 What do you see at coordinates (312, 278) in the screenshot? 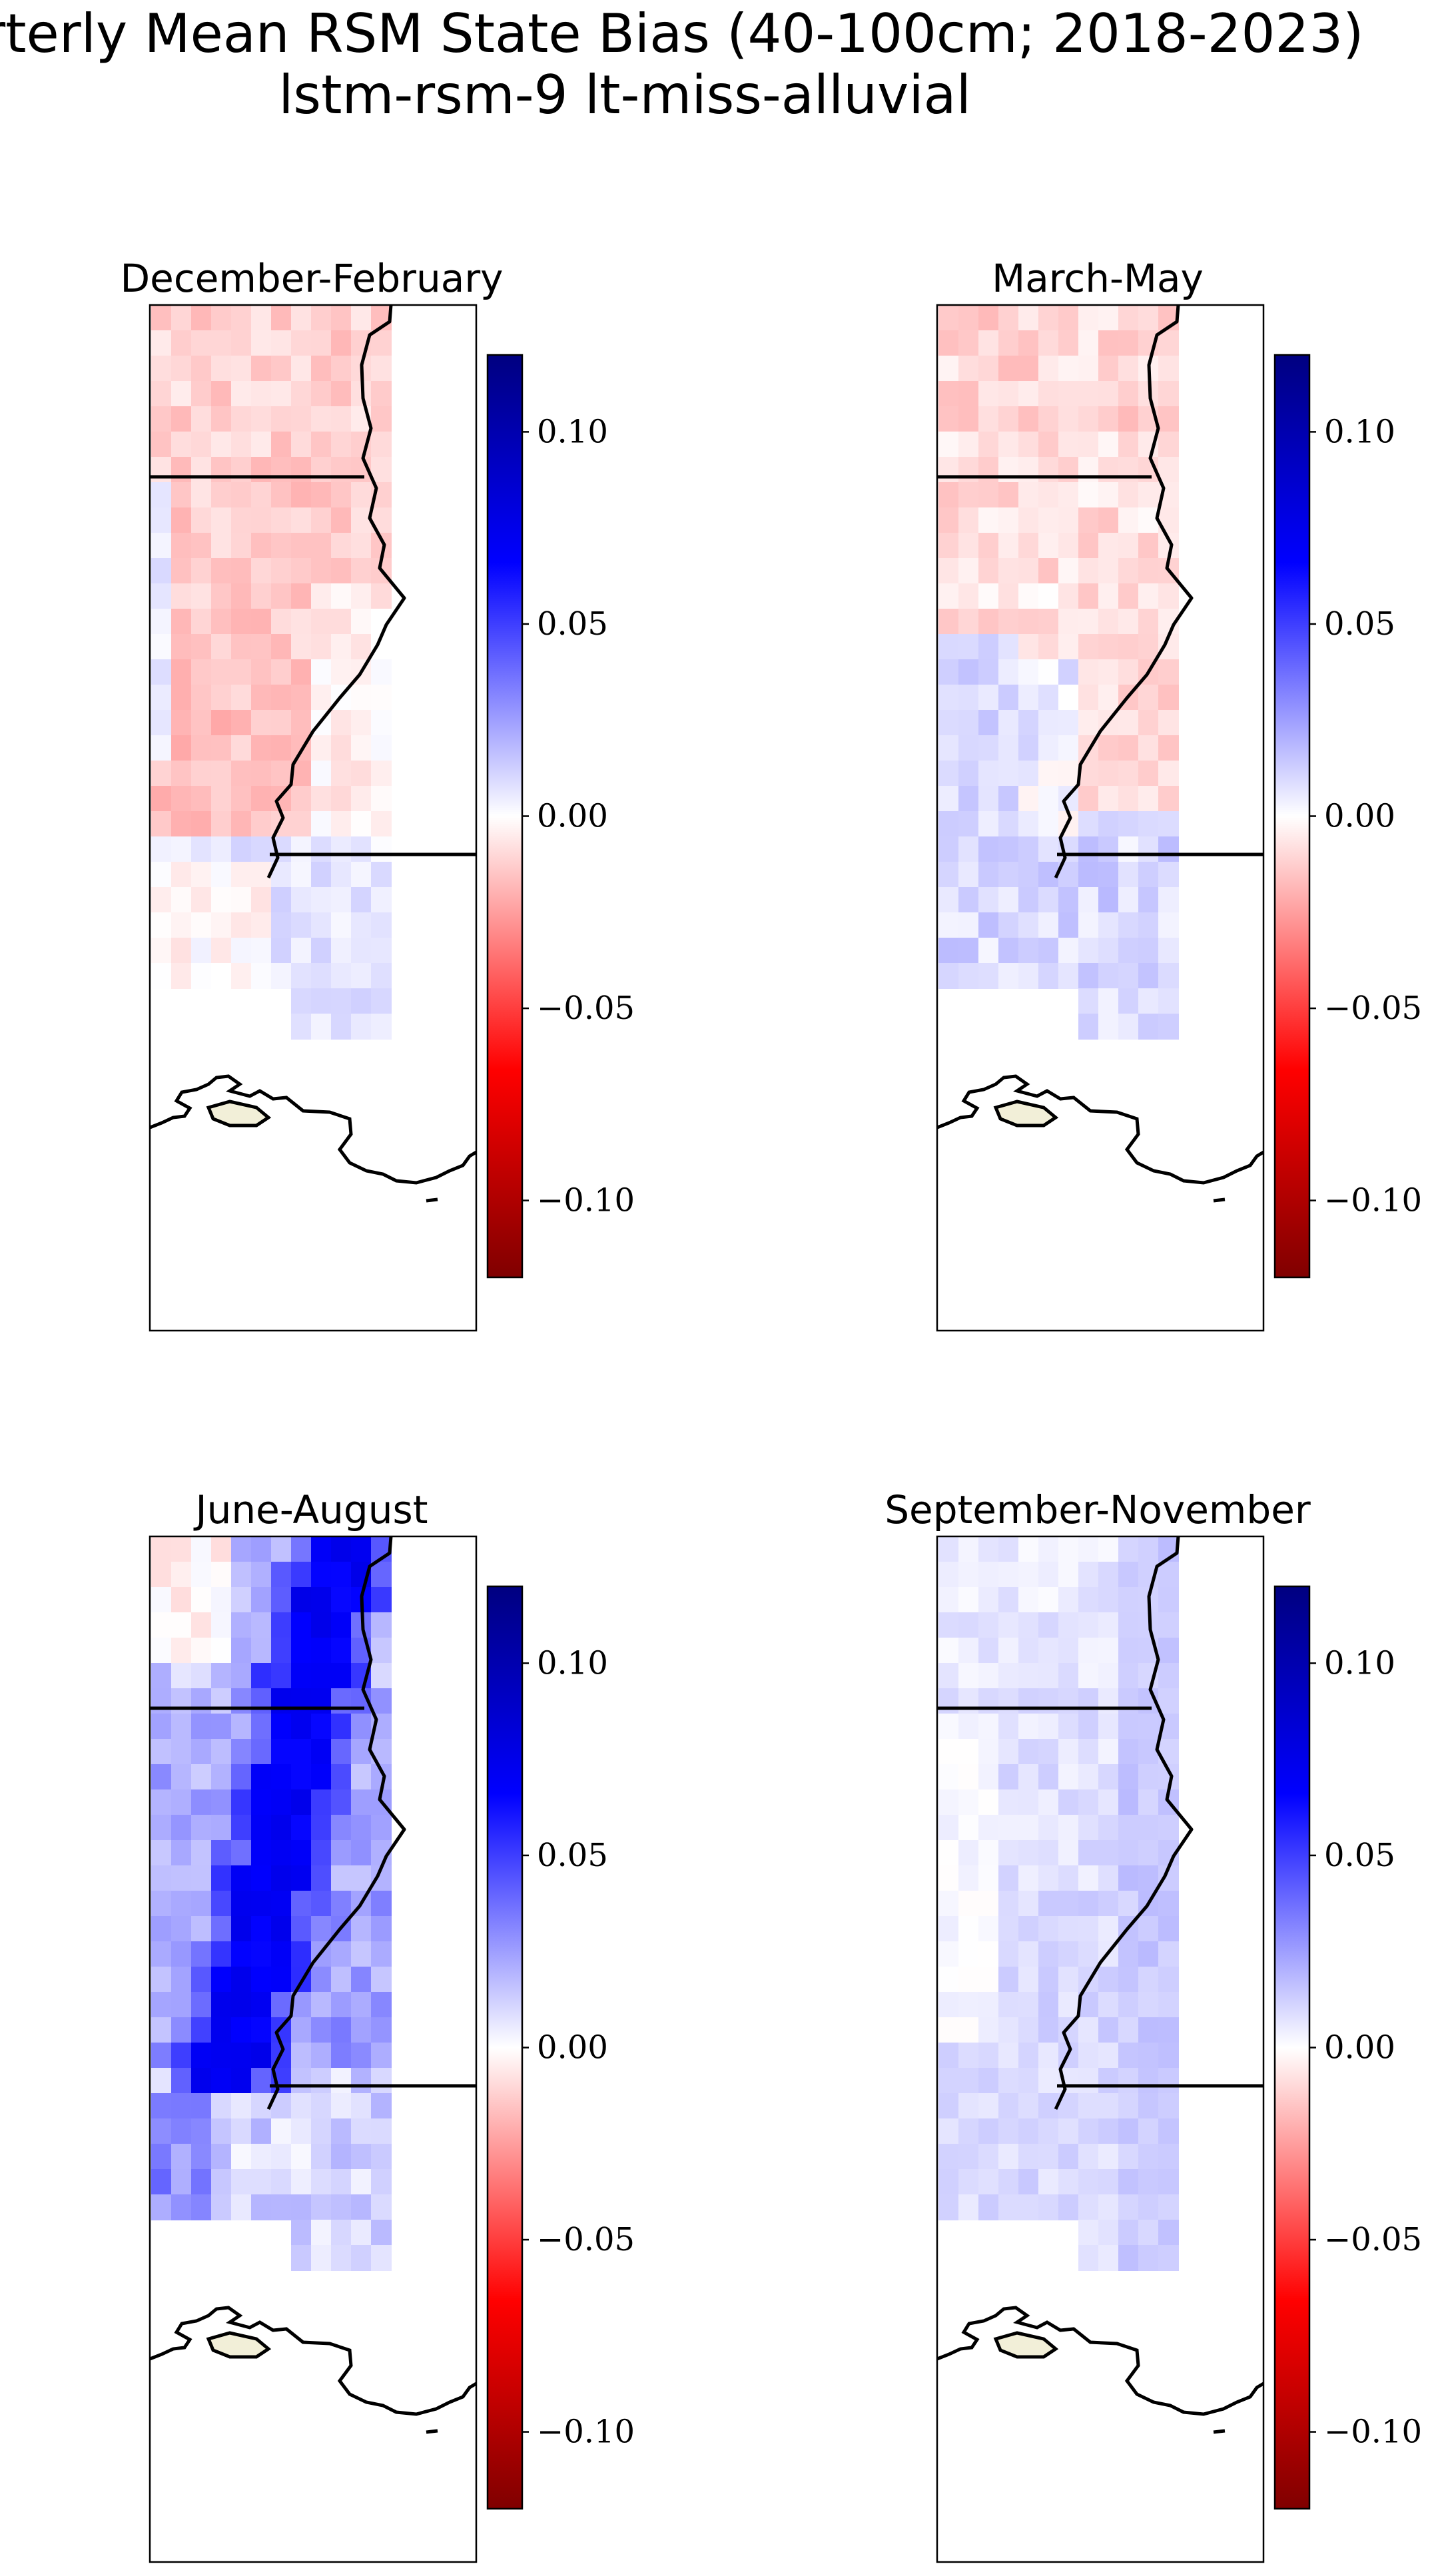
I see `panel-title: December-February` at bounding box center [312, 278].